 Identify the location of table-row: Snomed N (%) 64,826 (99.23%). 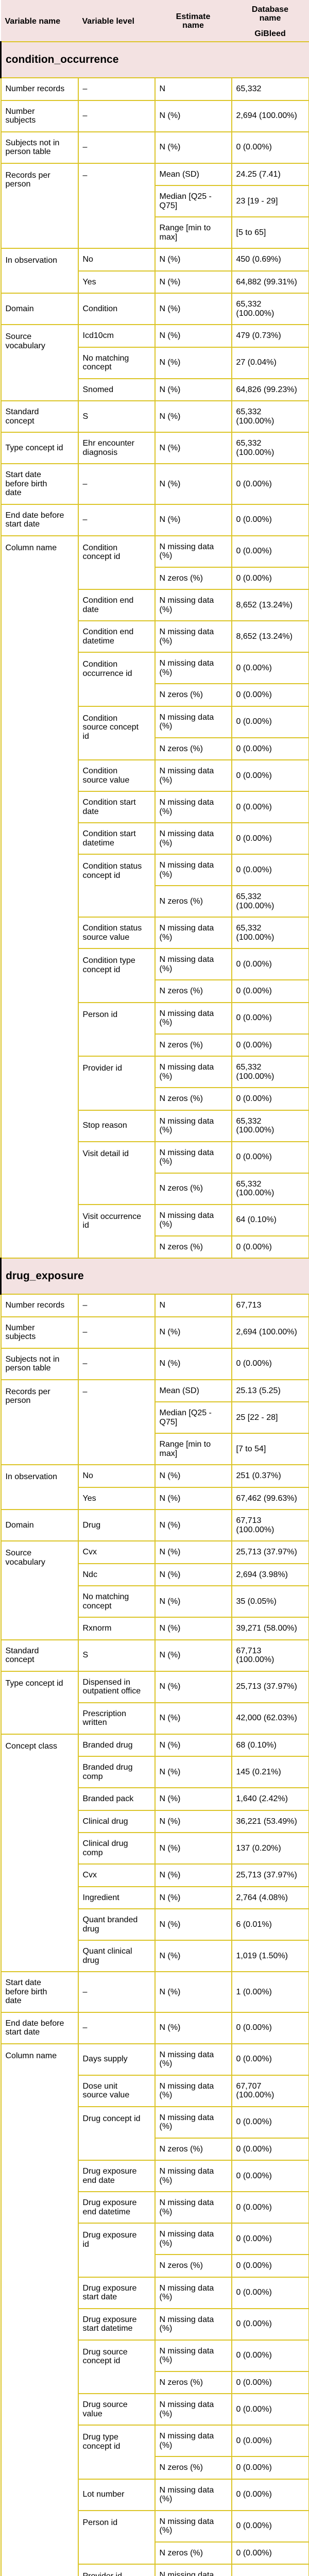
(155, 389).